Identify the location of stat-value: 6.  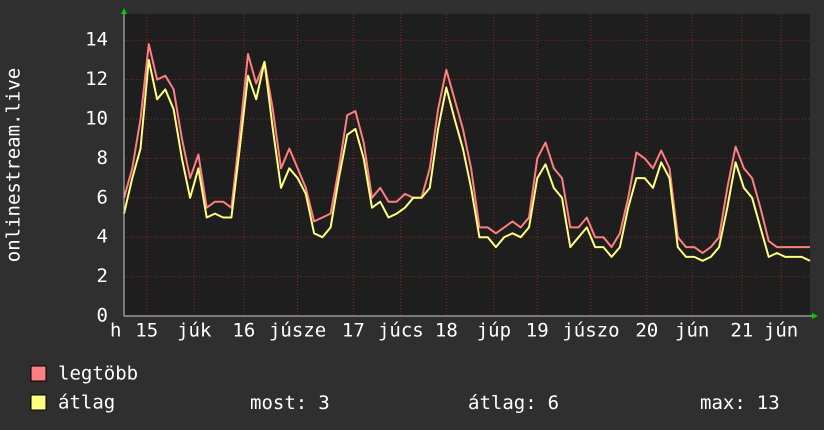
(553, 403).